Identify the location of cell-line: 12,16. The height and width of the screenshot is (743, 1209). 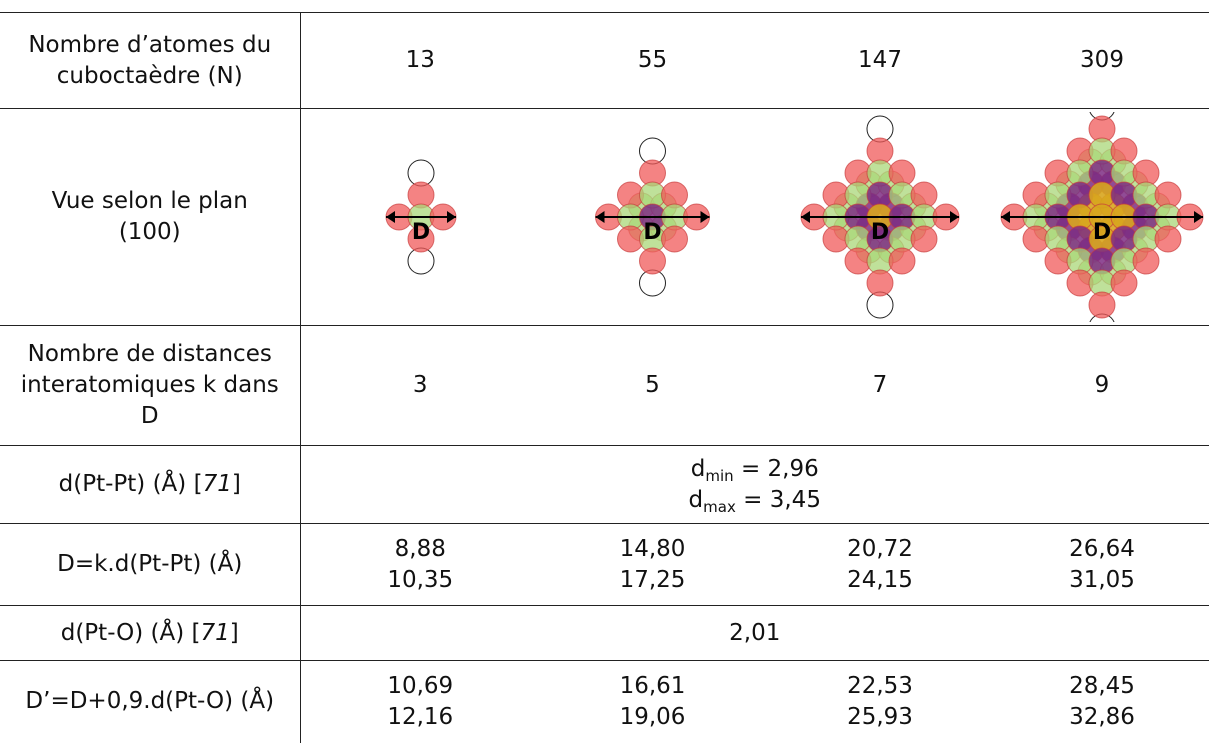
(421, 717).